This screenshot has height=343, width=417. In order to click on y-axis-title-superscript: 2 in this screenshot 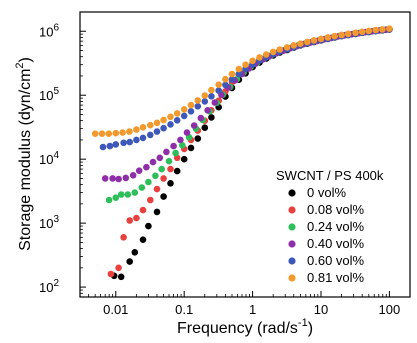, I will do `click(20, 65)`.